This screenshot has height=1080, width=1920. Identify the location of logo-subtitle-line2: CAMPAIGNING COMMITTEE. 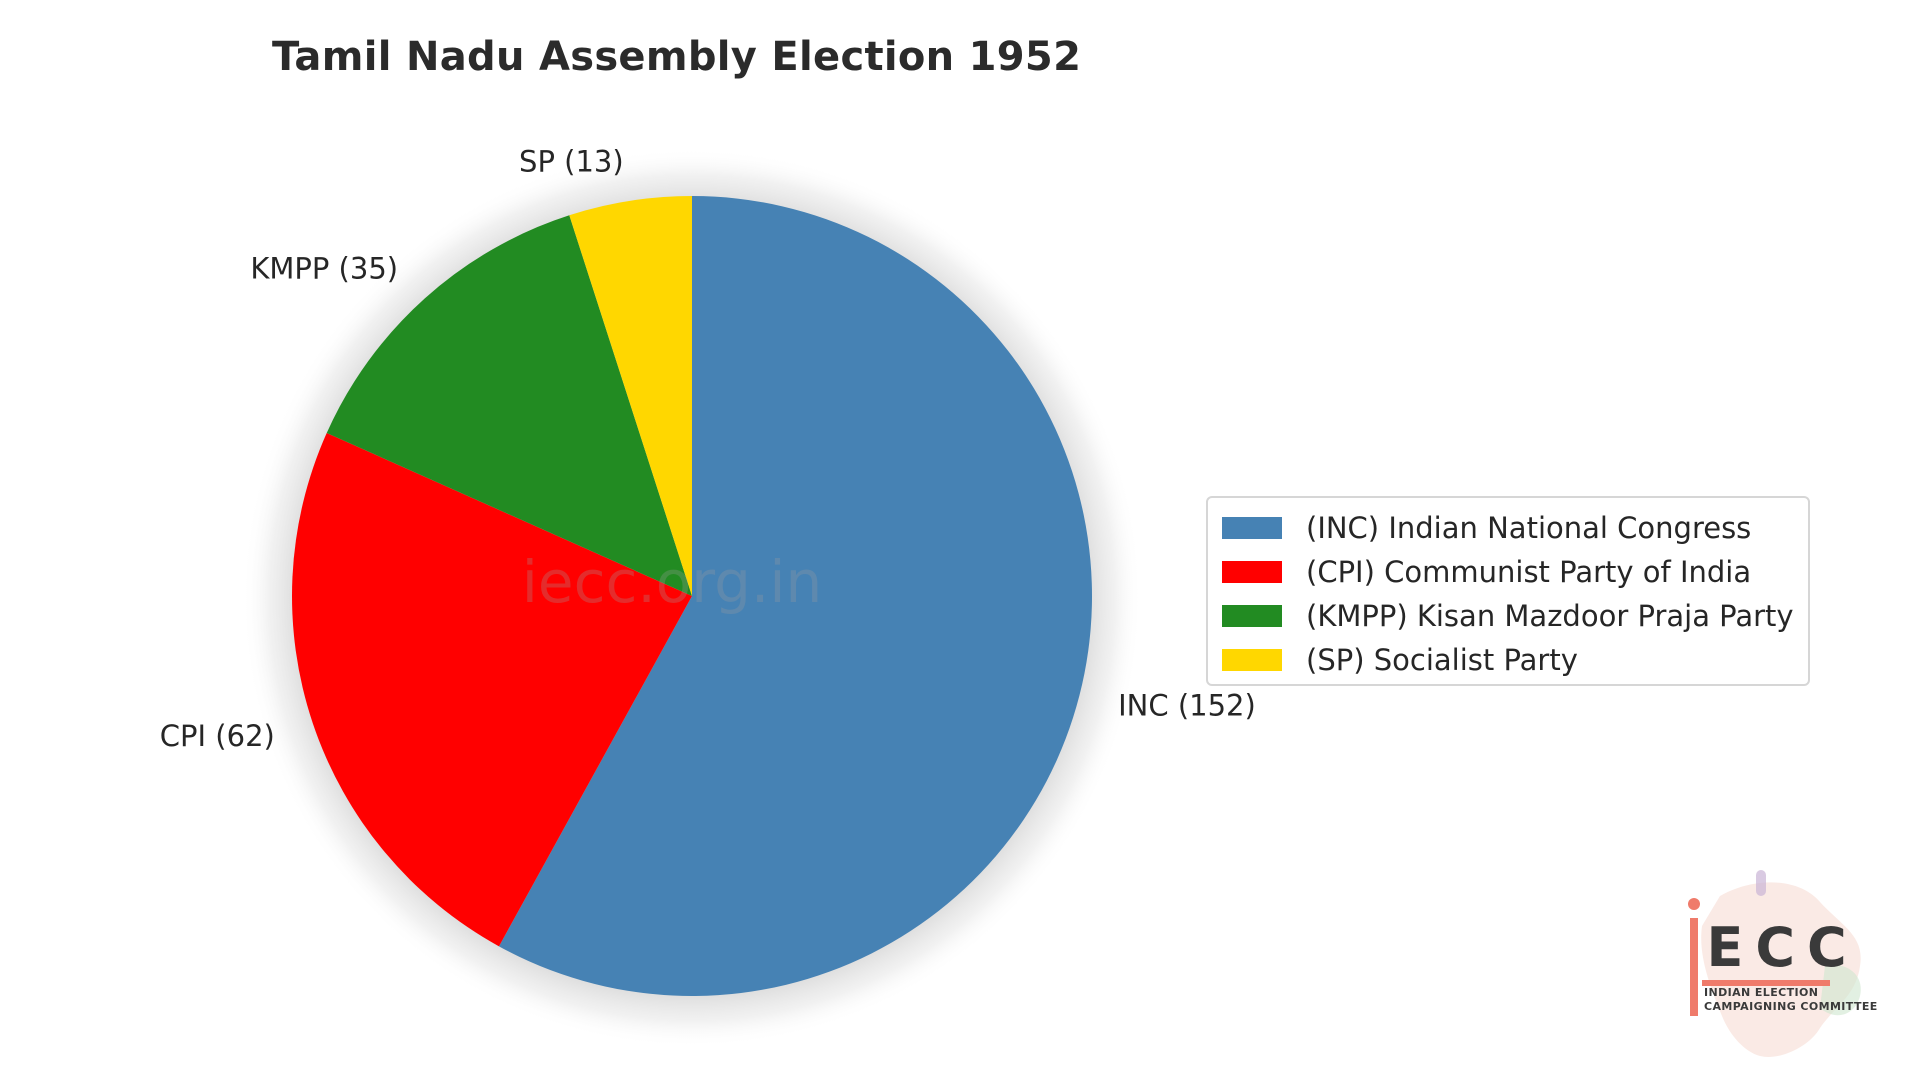
(1791, 1006).